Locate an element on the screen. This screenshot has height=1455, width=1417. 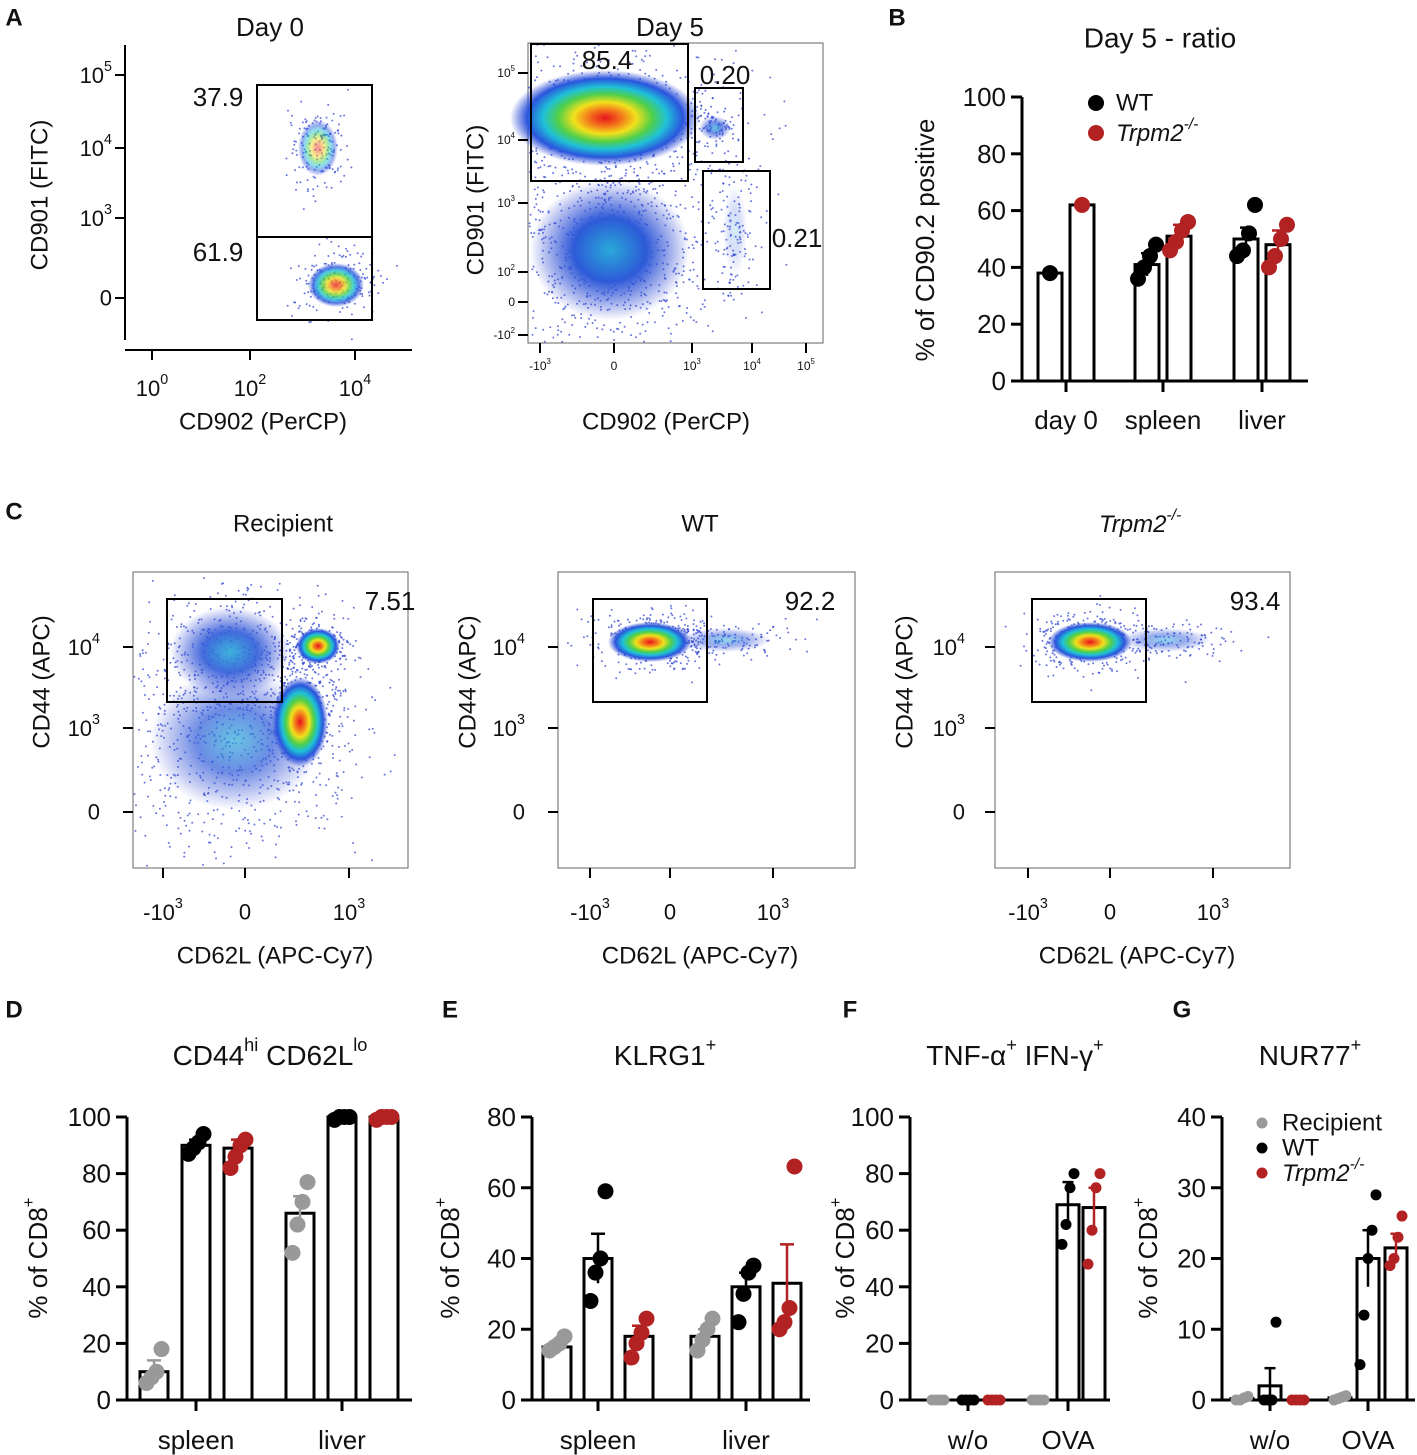
density-blob is located at coordinates (230, 652).